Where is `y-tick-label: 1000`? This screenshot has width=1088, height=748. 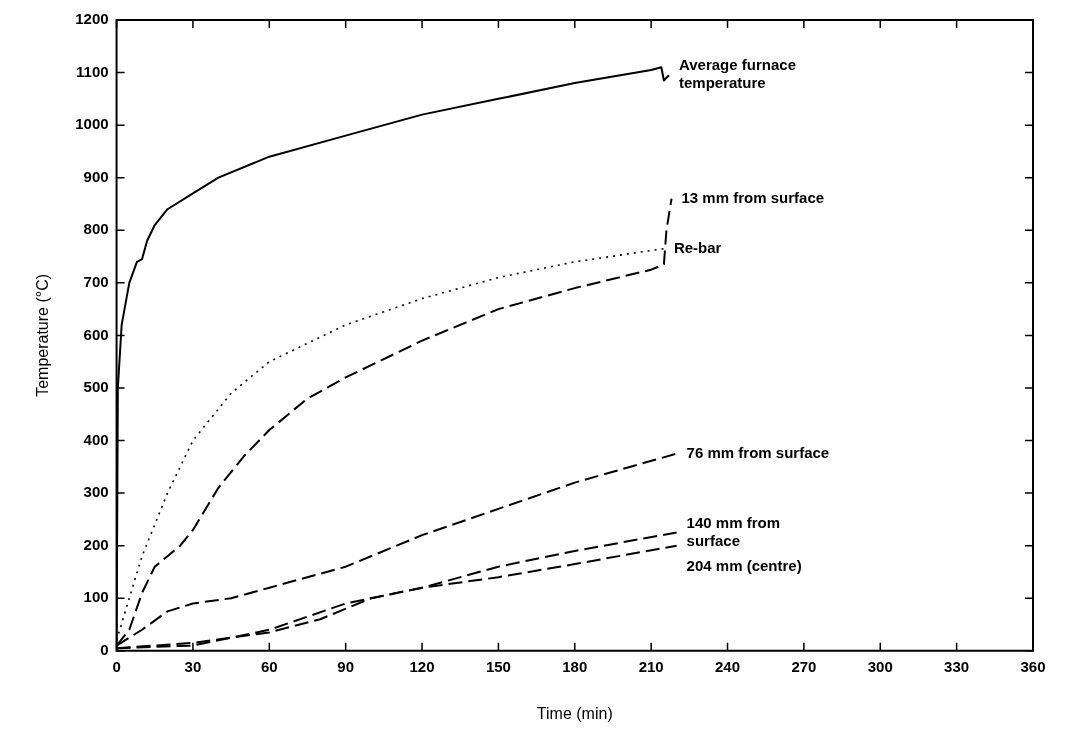 y-tick-label: 1000 is located at coordinates (92, 124).